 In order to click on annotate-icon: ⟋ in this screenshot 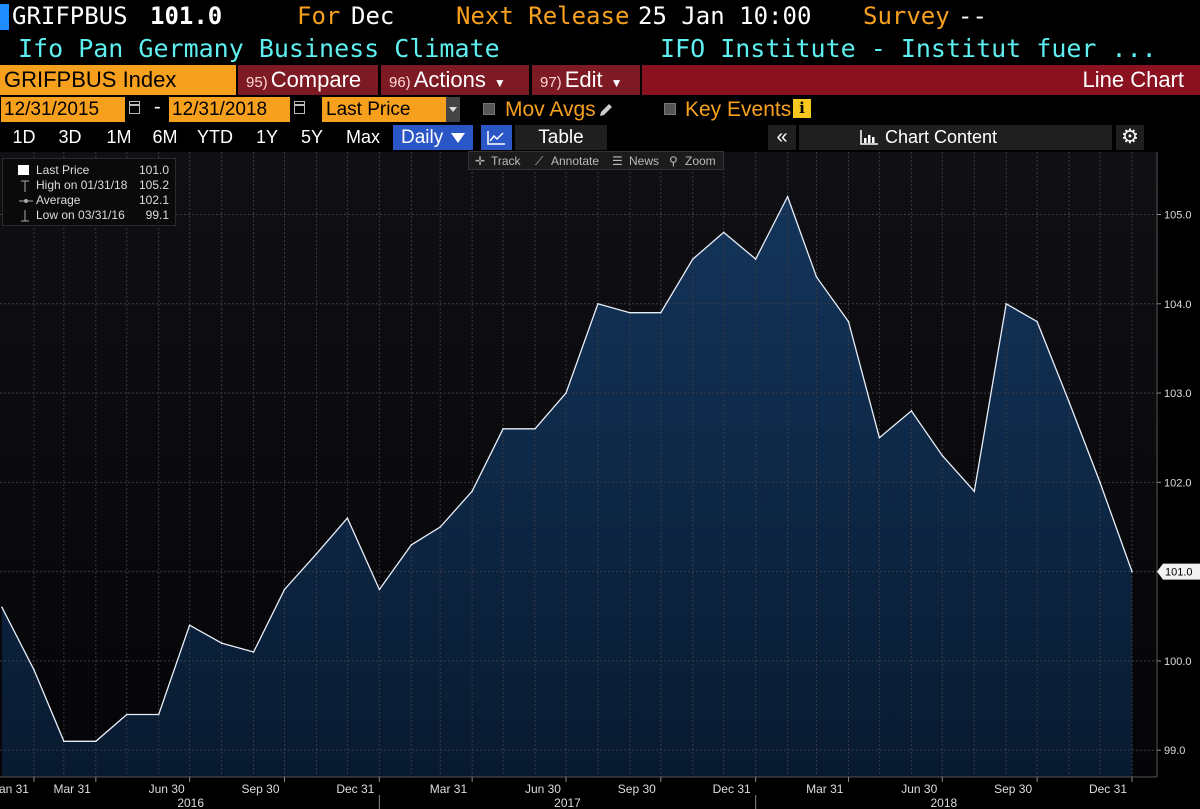, I will do `click(539, 161)`.